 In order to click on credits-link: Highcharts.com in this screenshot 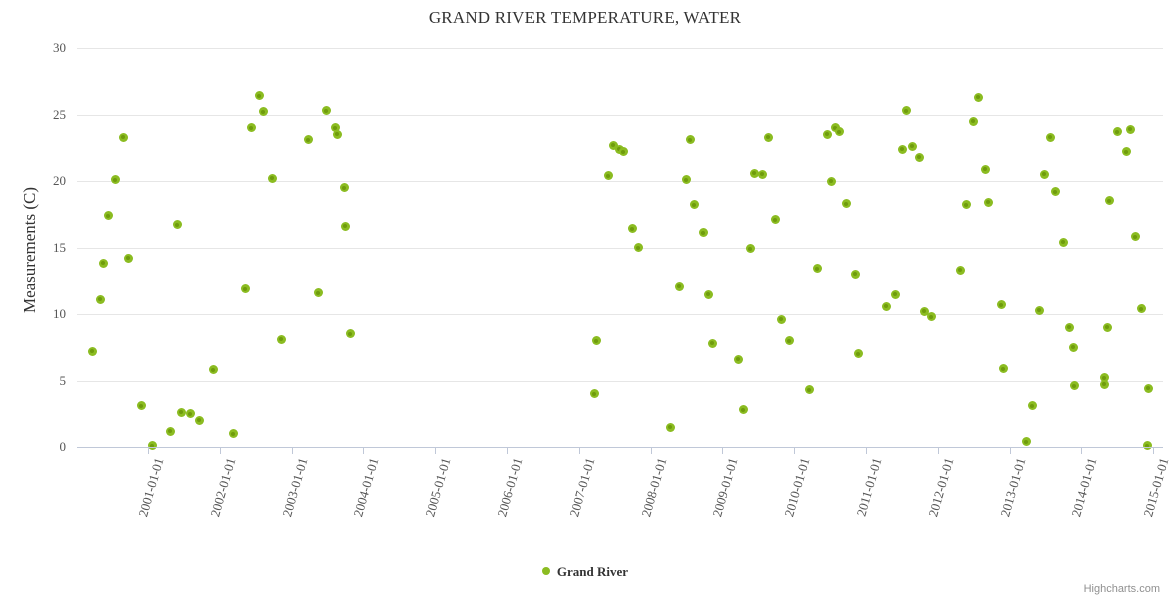, I will do `click(1121, 589)`.